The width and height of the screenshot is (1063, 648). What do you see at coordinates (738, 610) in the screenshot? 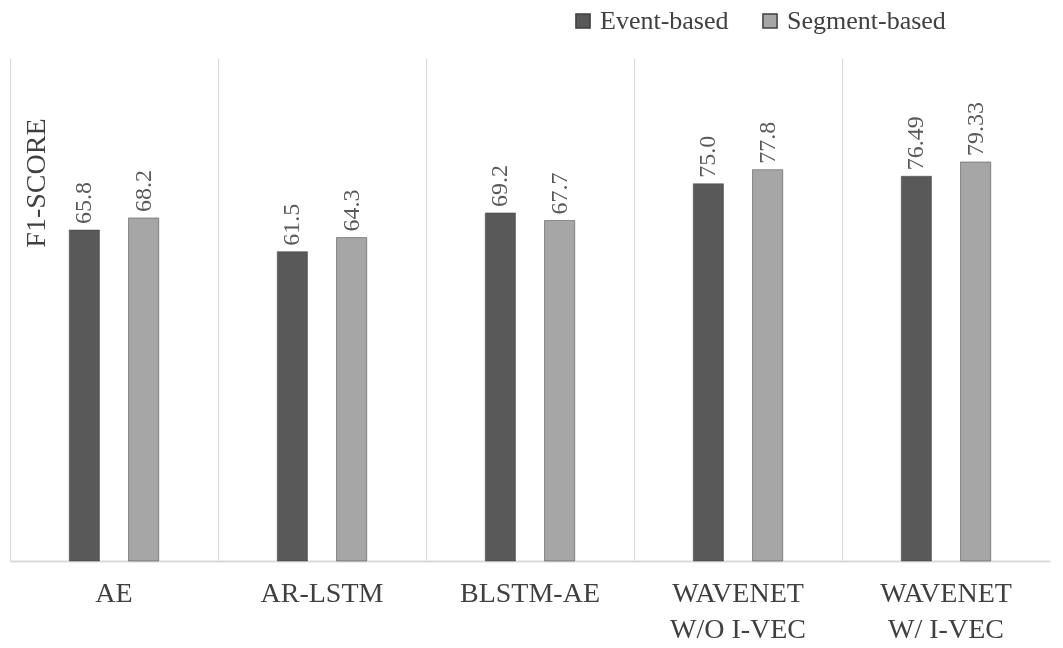
I see `x-tick-label: WAVENET W/O I-VEC` at bounding box center [738, 610].